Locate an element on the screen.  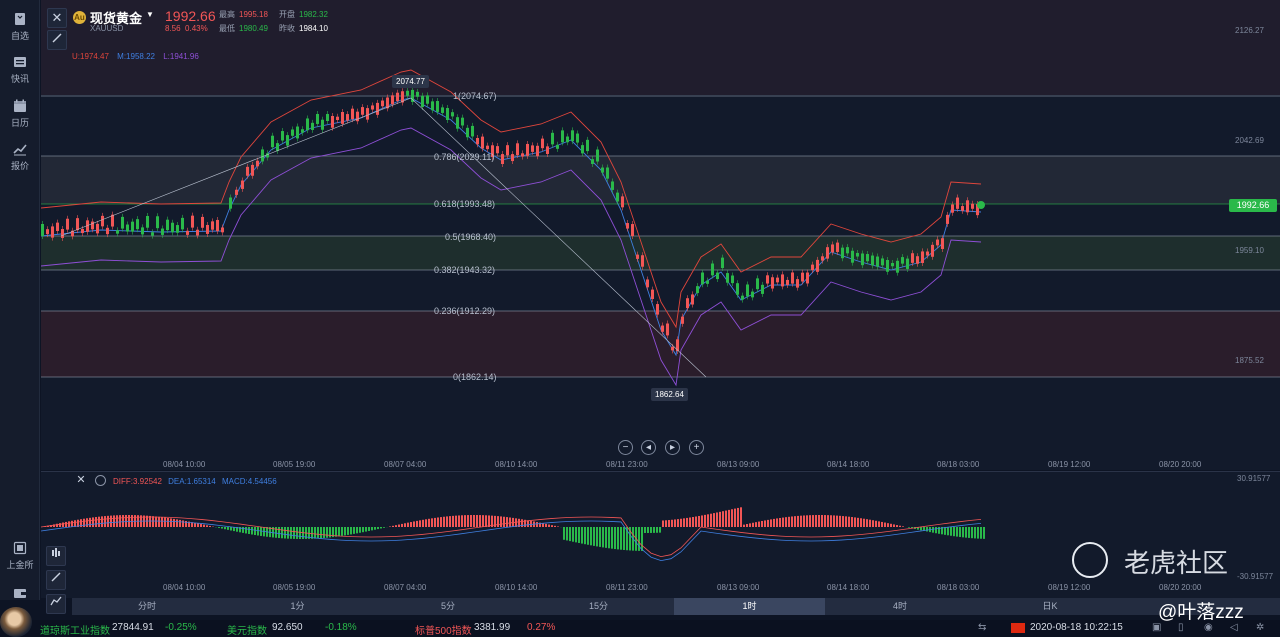
ticker-name: 标普500指数 is located at coordinates (443, 631).